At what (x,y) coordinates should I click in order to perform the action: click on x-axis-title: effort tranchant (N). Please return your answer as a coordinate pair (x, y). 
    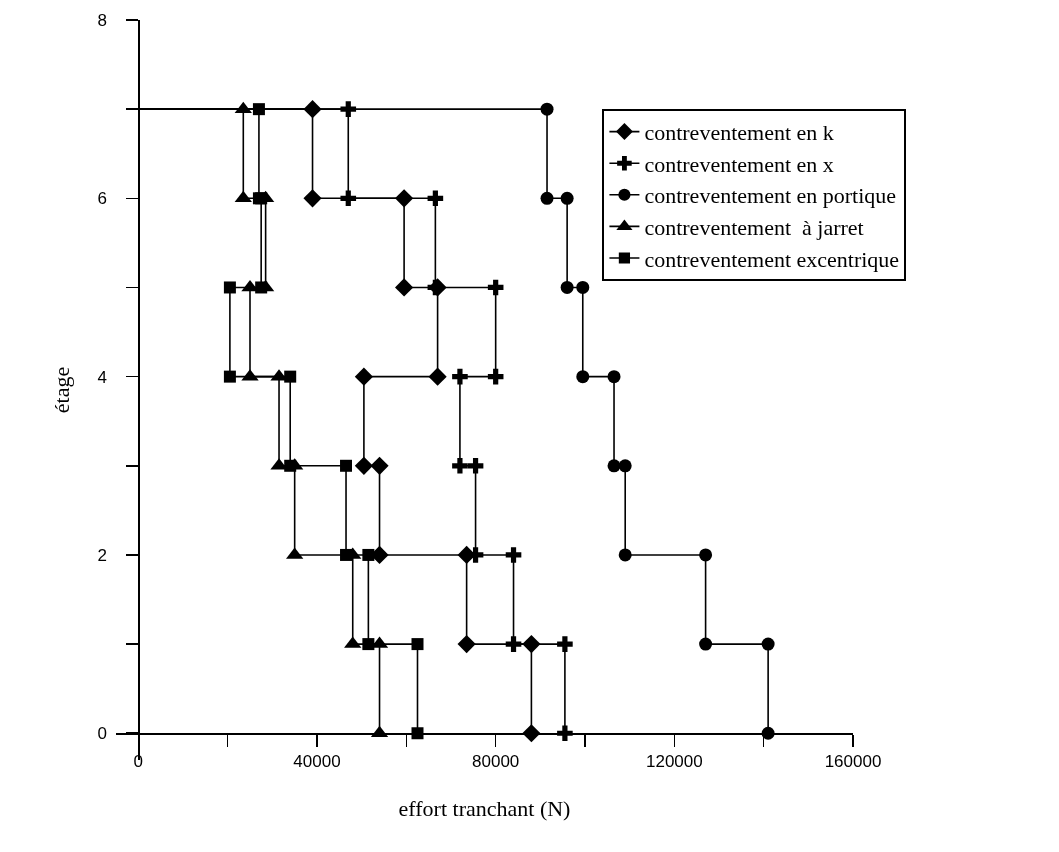
    Looking at the image, I should click on (484, 808).